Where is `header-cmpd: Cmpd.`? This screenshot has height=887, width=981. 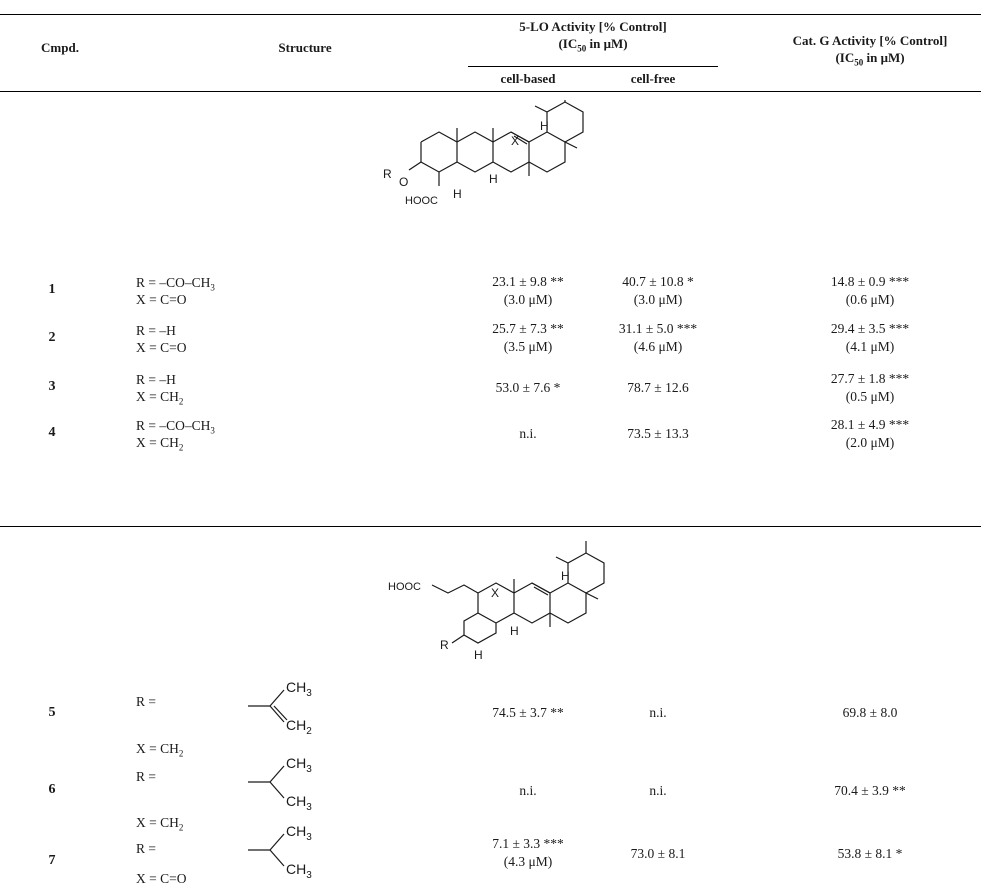
header-cmpd: Cmpd. is located at coordinates (60, 47).